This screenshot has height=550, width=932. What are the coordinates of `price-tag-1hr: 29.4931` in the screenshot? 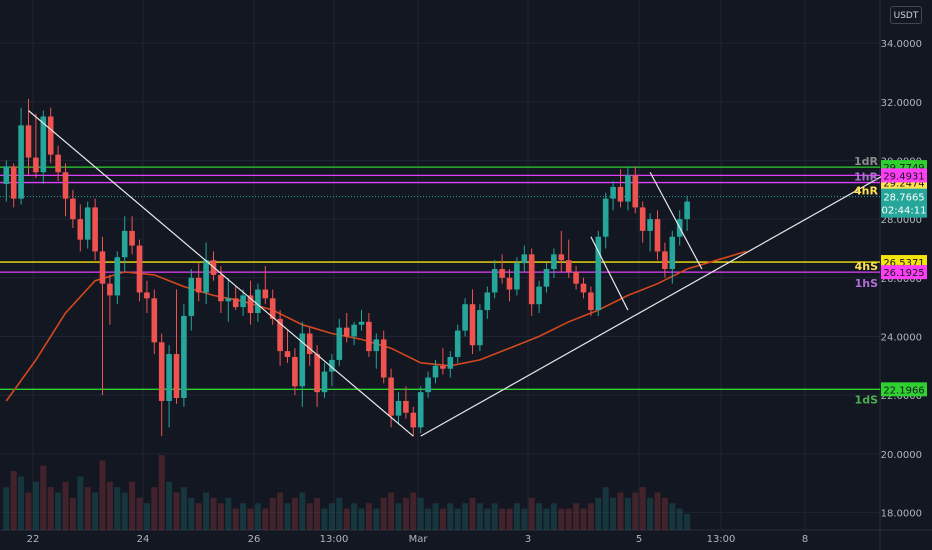 It's located at (904, 175).